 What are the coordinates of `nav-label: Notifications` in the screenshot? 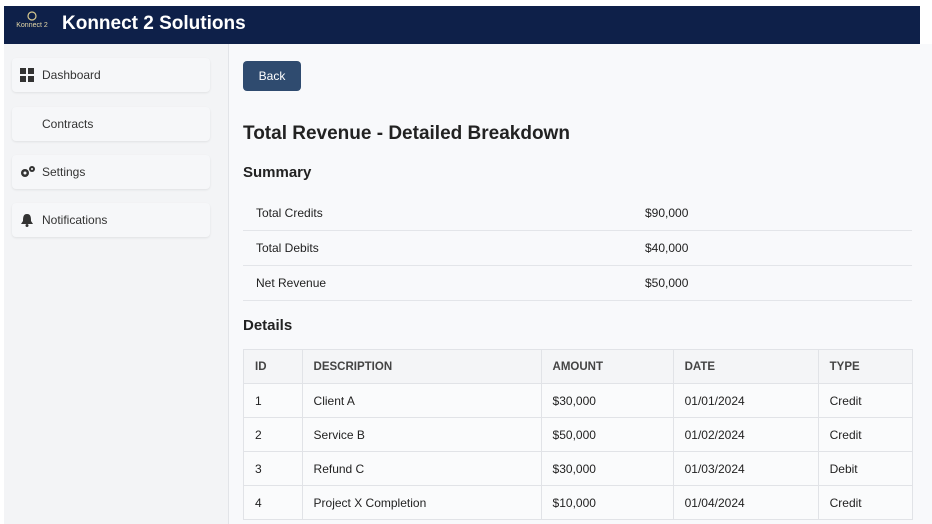 It's located at (75, 220).